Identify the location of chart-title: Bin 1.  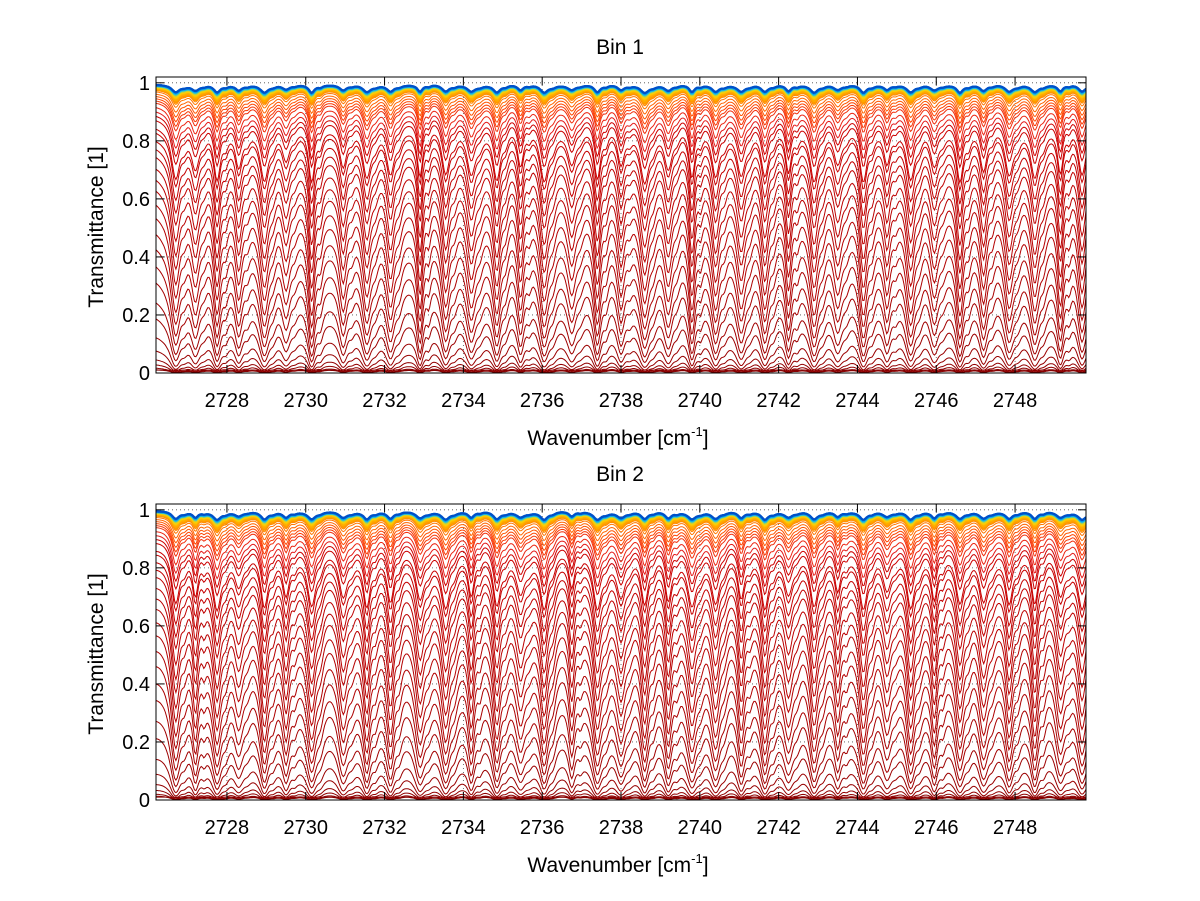
(620, 47).